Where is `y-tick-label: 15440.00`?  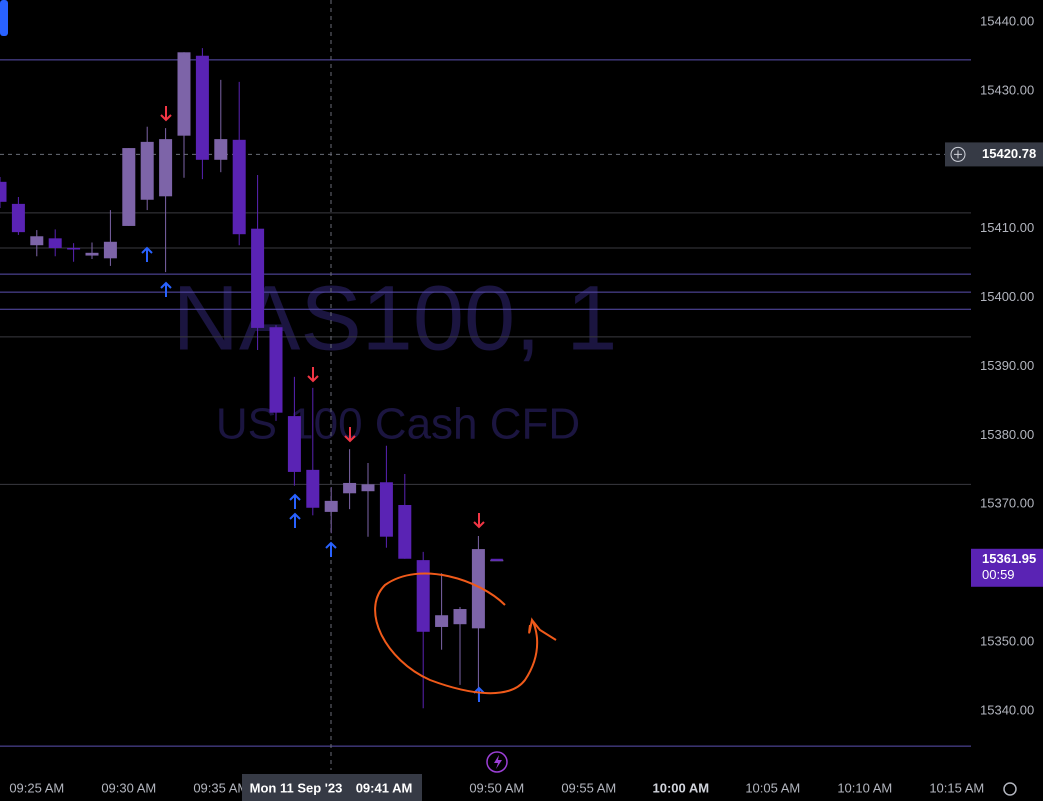 y-tick-label: 15440.00 is located at coordinates (1007, 20).